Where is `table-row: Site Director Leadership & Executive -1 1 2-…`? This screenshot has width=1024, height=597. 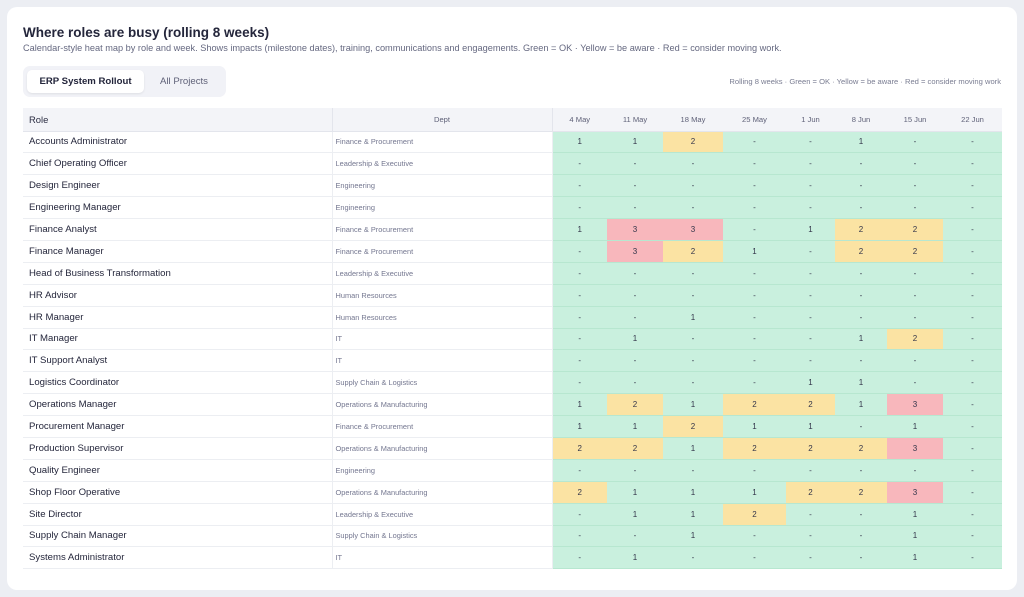
table-row: Site Director Leadership & Executive -1 1 2-… is located at coordinates (512, 514).